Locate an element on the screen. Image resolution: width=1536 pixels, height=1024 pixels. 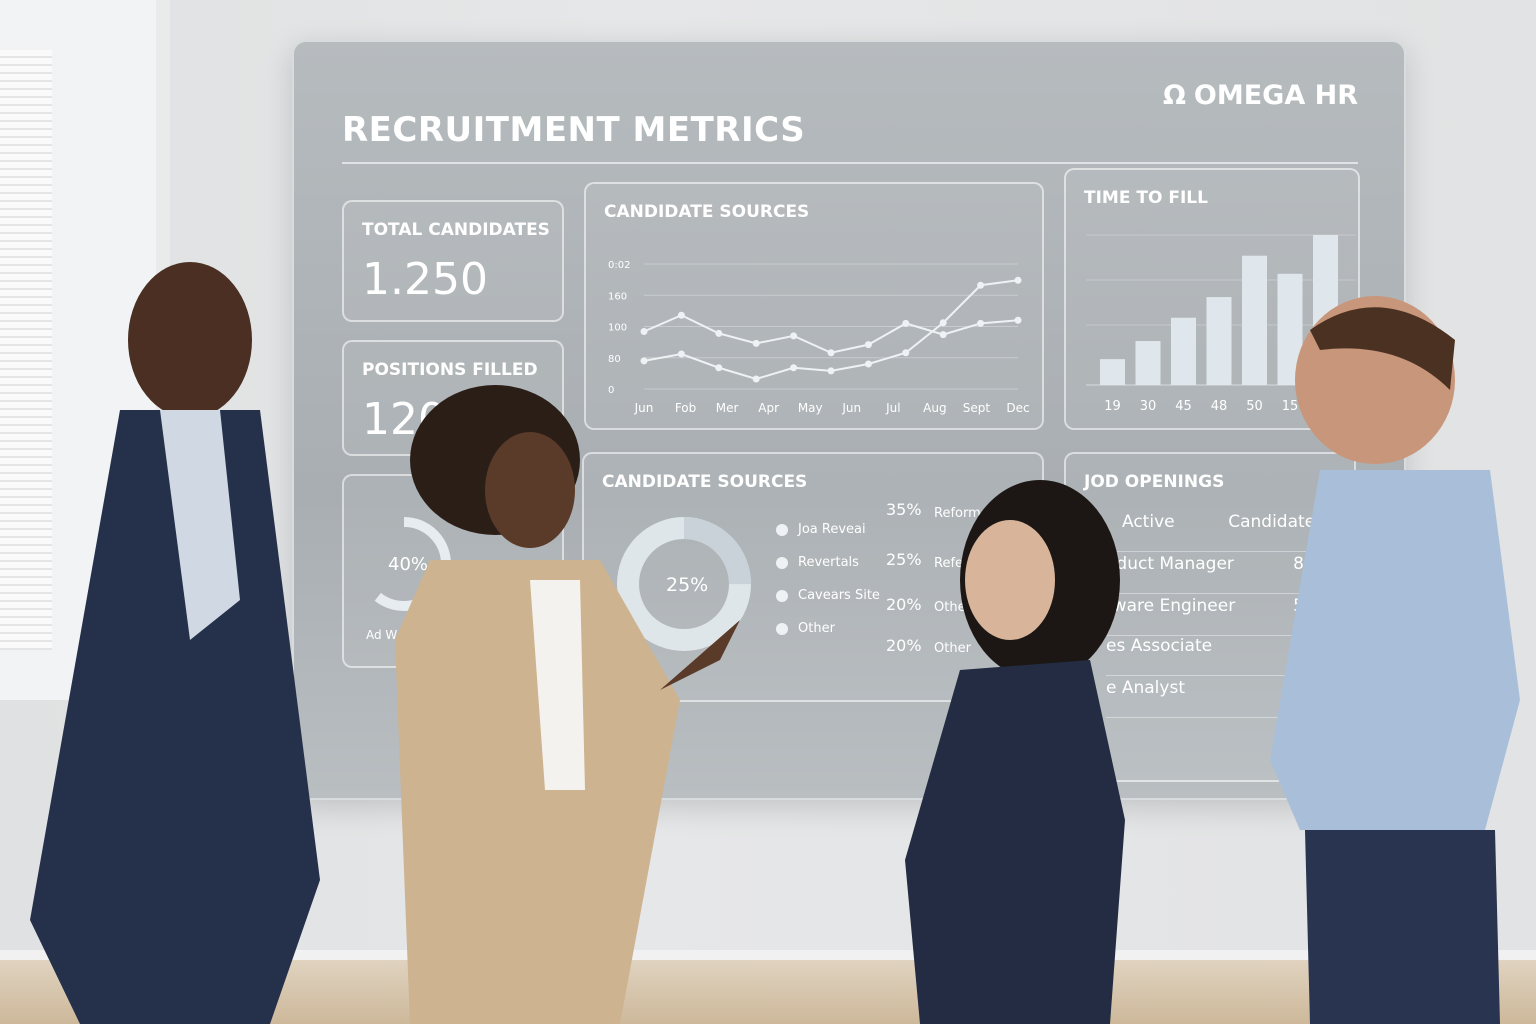
table-header: Active Candidates is located at coordinates (1215, 532).